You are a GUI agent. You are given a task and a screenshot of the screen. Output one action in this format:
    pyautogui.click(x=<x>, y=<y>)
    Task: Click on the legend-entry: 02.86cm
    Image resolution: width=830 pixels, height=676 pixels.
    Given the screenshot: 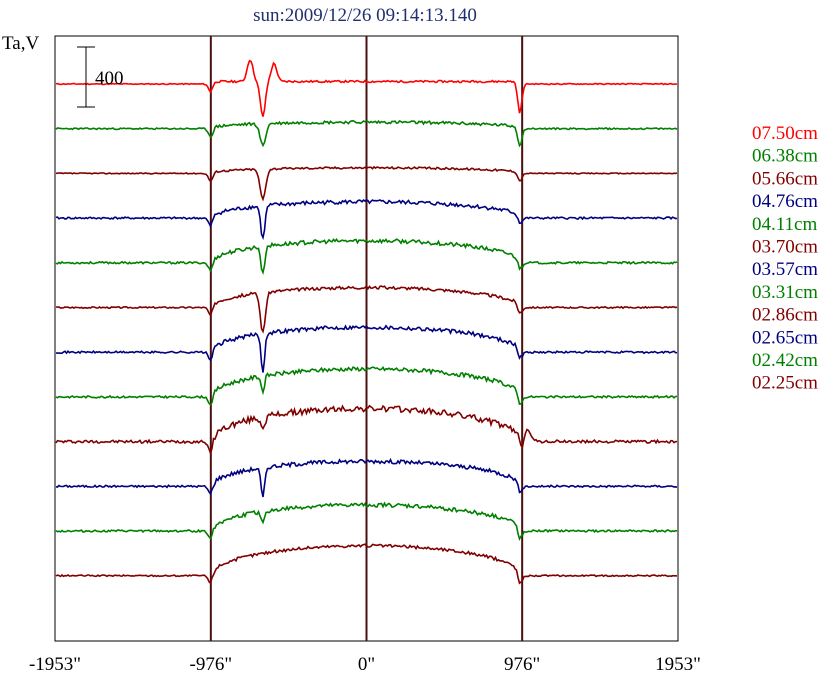 What is the action you would take?
    pyautogui.click(x=785, y=315)
    